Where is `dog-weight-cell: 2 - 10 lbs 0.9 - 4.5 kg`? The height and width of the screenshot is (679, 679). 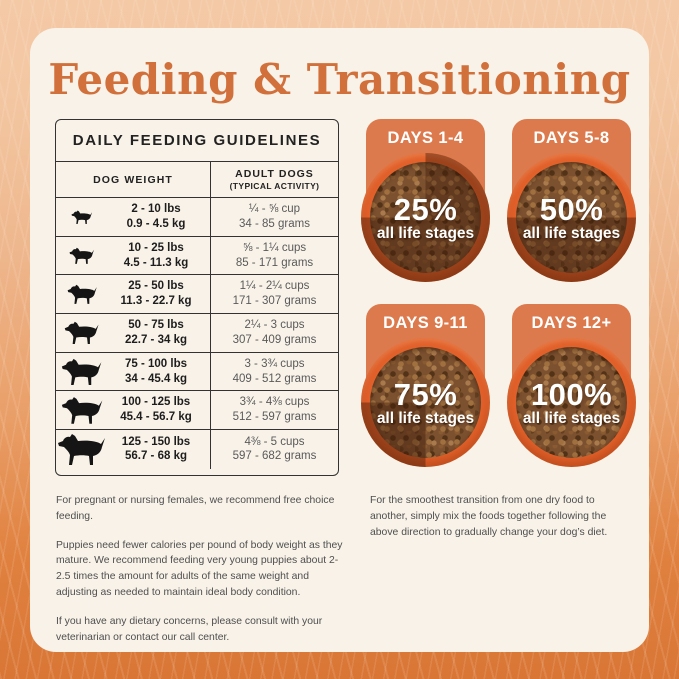 dog-weight-cell: 2 - 10 lbs 0.9 - 4.5 kg is located at coordinates (159, 217).